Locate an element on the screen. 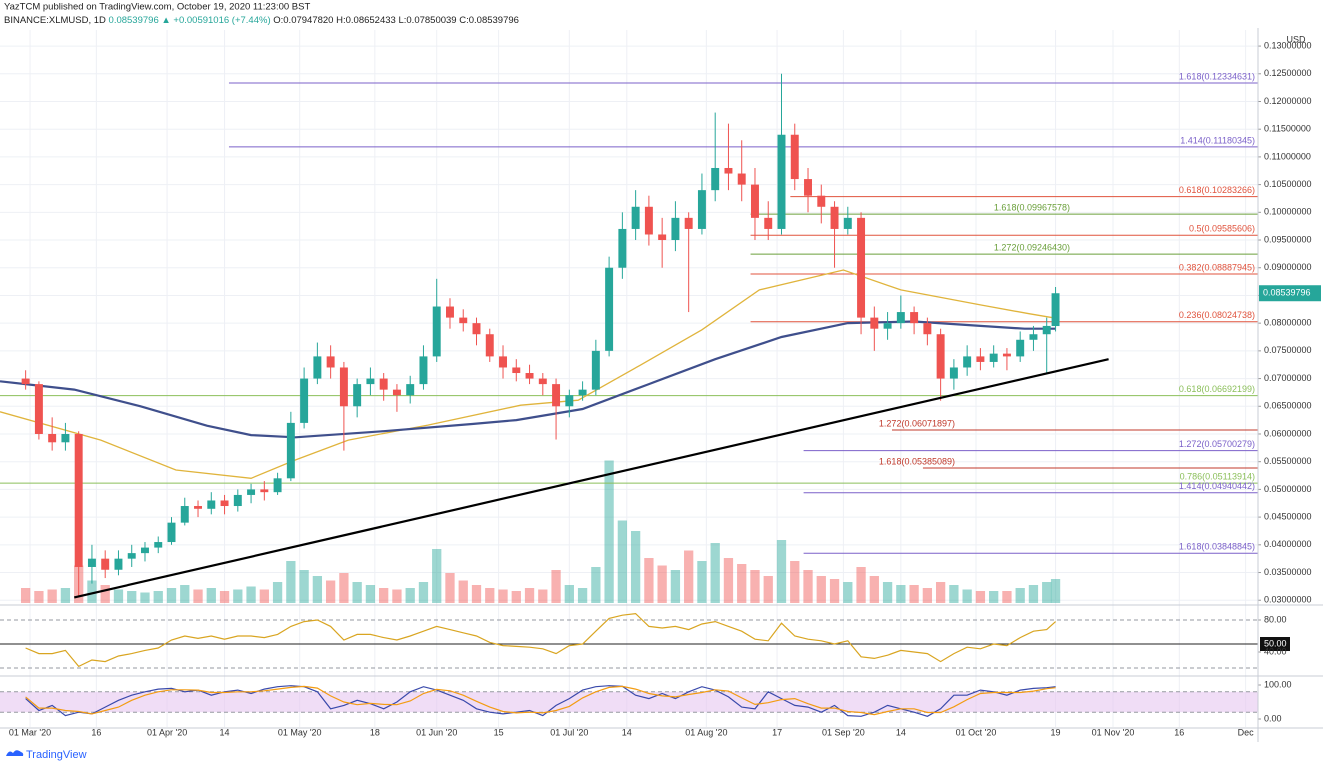  x-tick-label: 01 Jul '20 is located at coordinates (569, 732).